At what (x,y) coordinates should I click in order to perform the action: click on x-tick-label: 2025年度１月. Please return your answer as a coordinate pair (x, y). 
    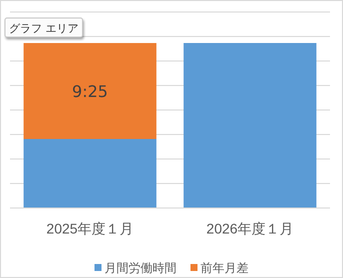
    Looking at the image, I should click on (90, 228).